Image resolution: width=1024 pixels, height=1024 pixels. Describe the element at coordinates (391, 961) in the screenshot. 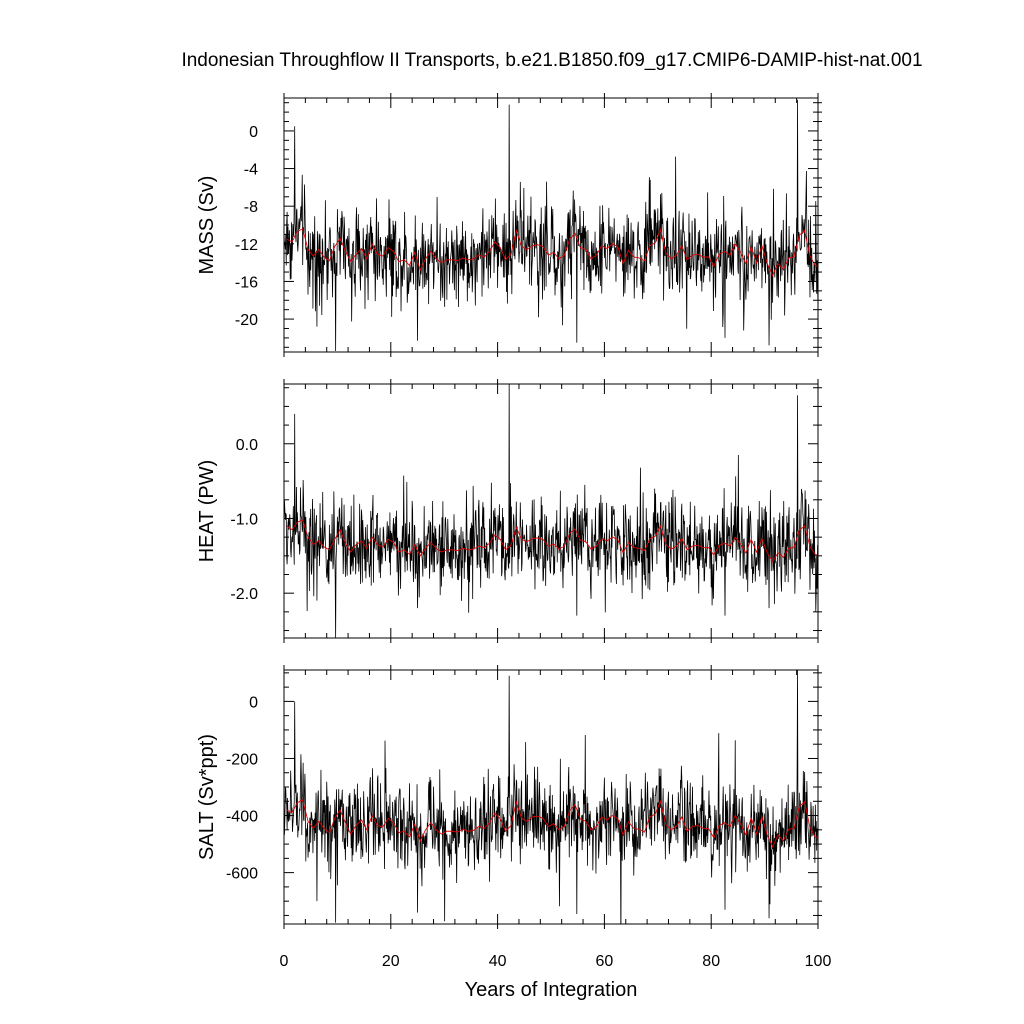

I see `x-tick-label: 20` at that location.